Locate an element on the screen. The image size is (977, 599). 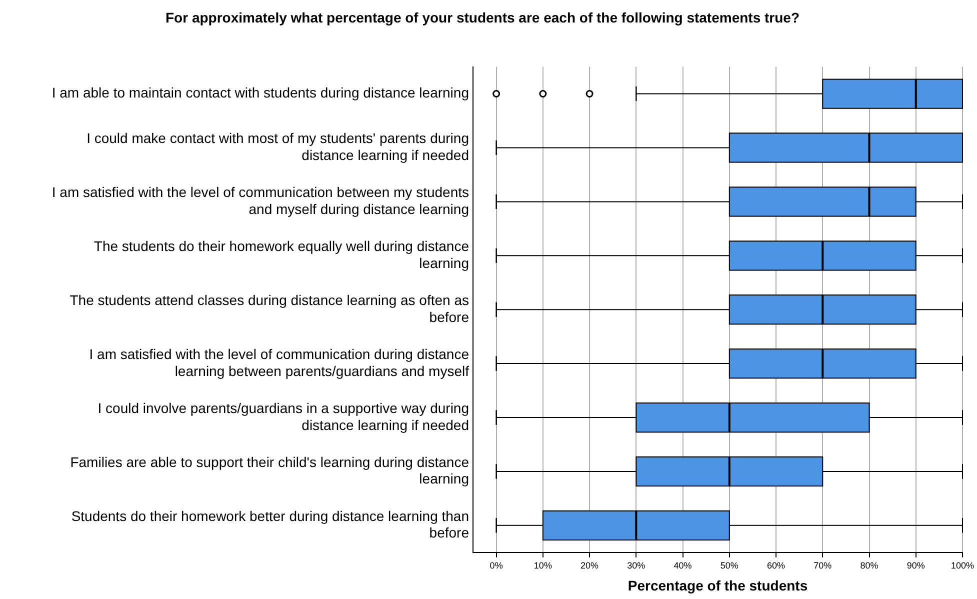
y-tick-label: Students do their homework better during distance learning than before is located at coordinates (270, 524).